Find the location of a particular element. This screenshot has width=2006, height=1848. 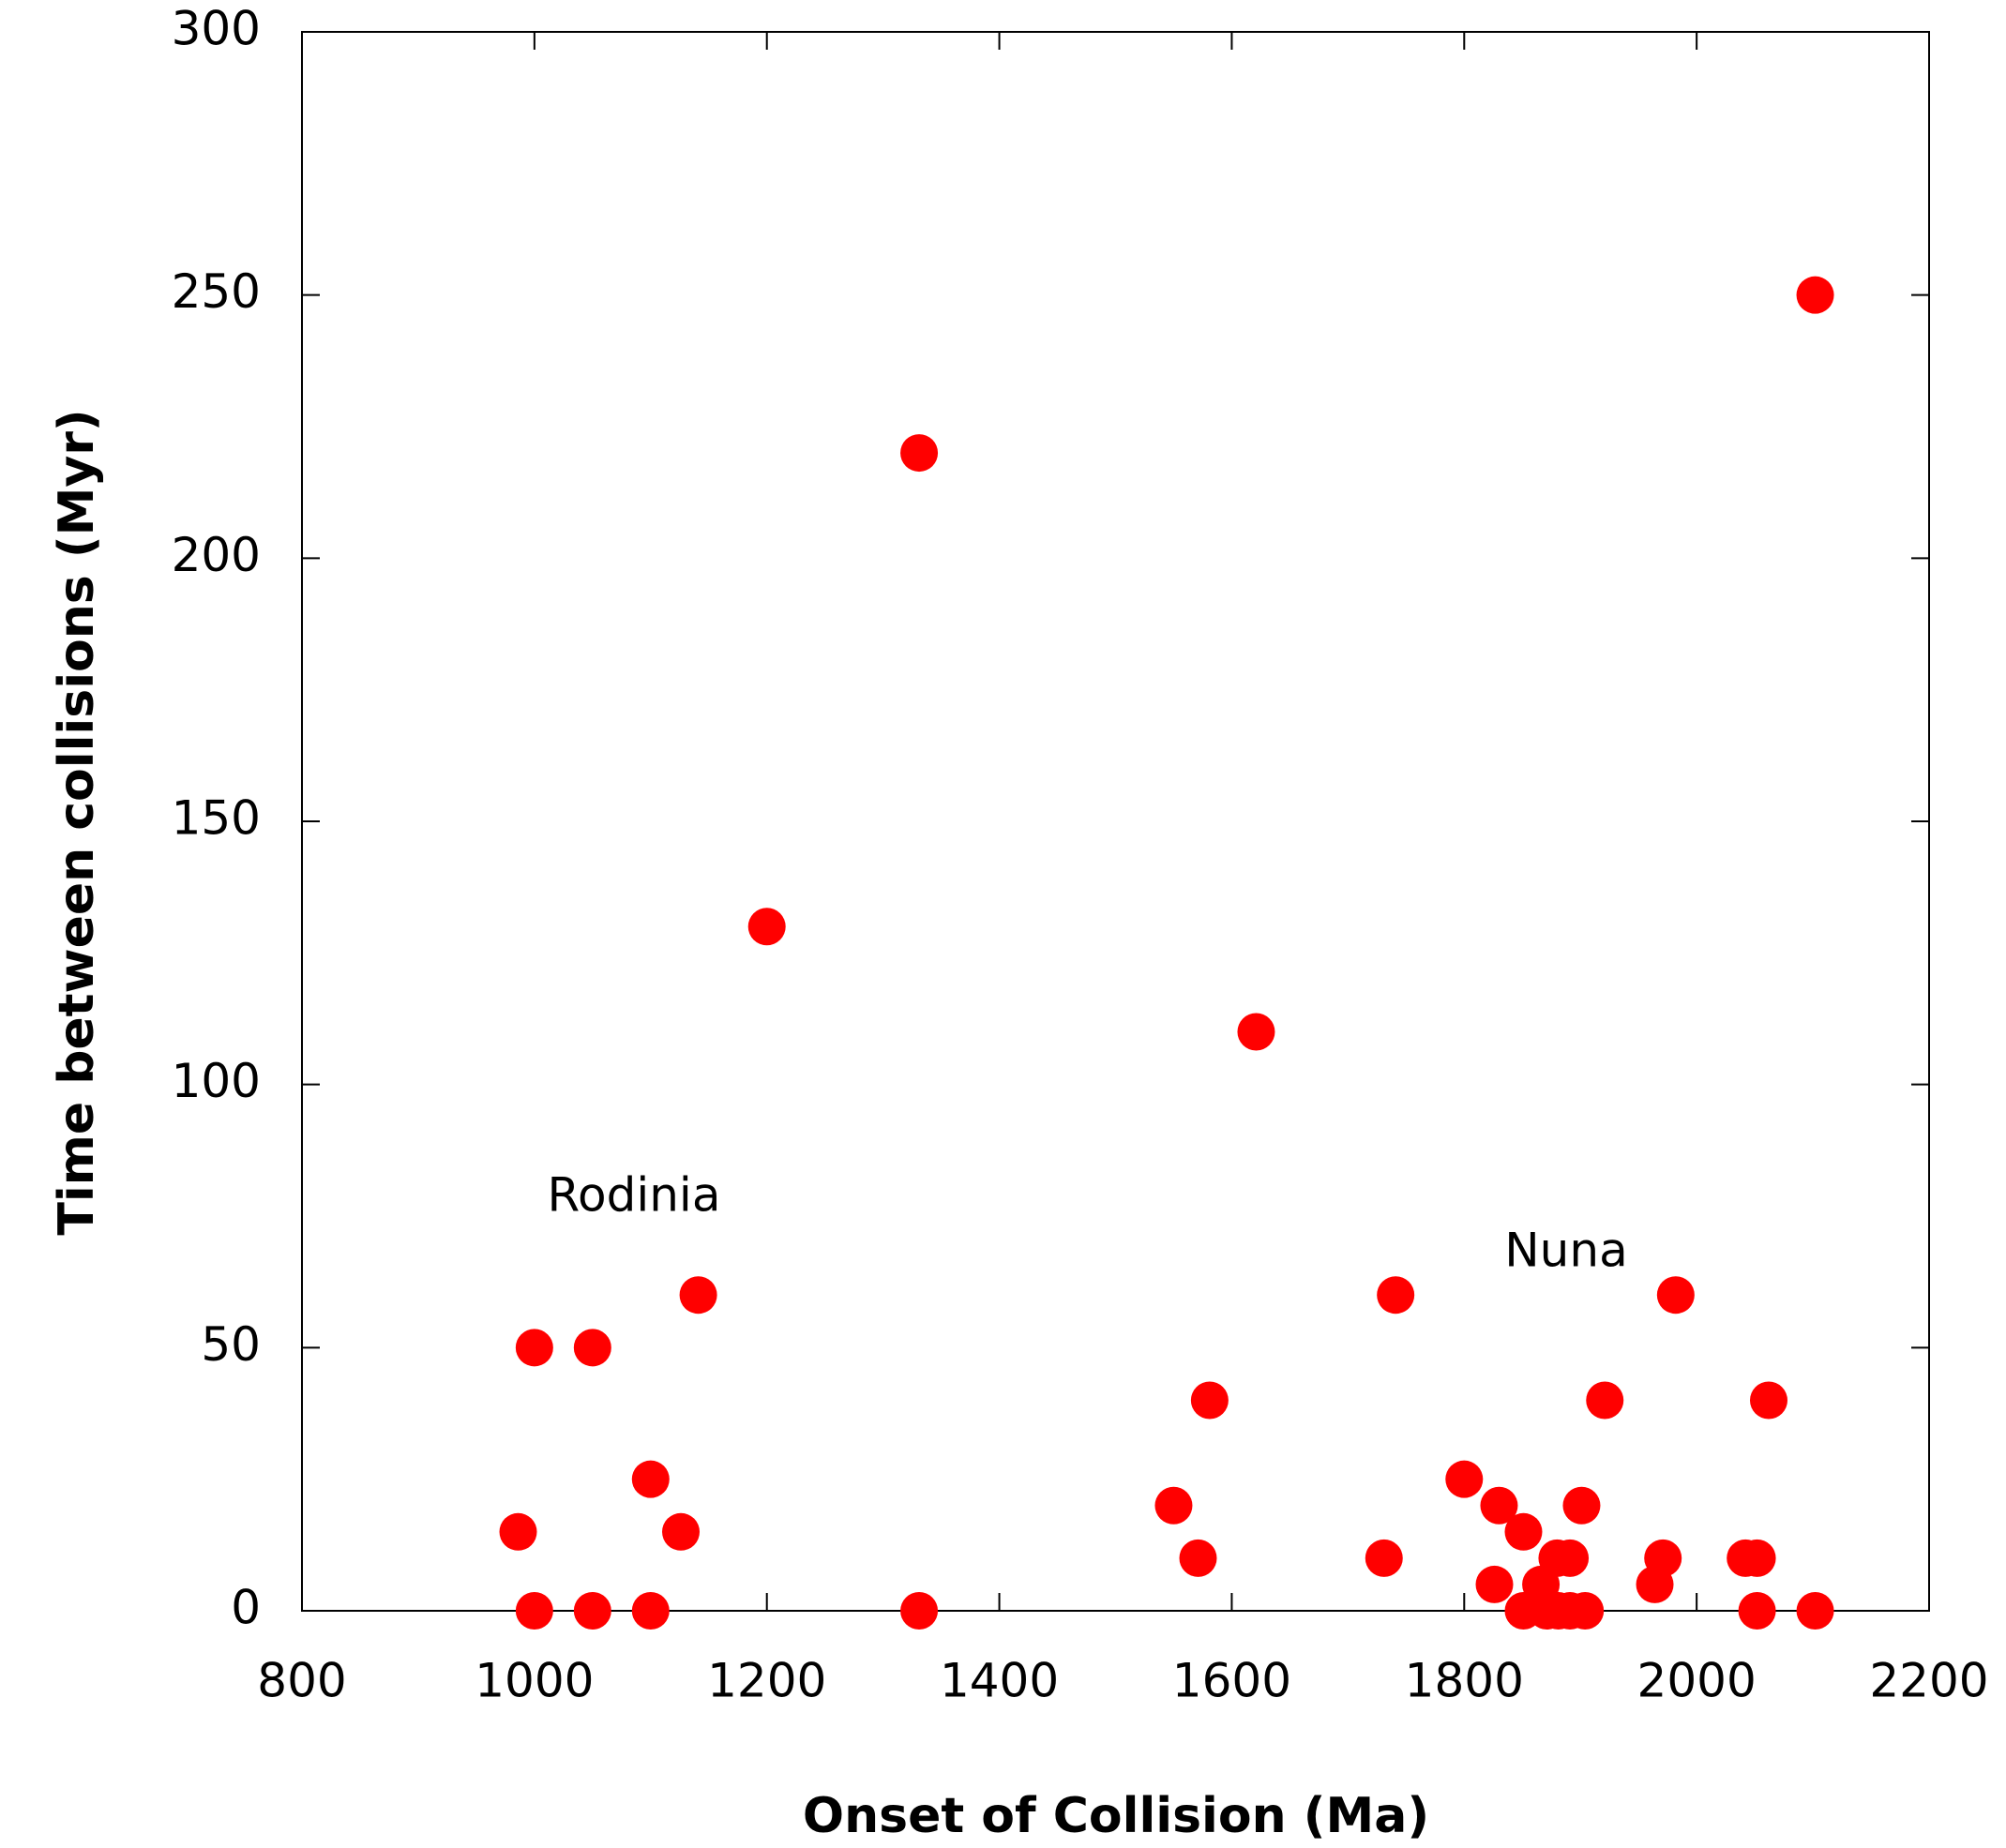

x-tick-label: 2200 is located at coordinates (1929, 1681).